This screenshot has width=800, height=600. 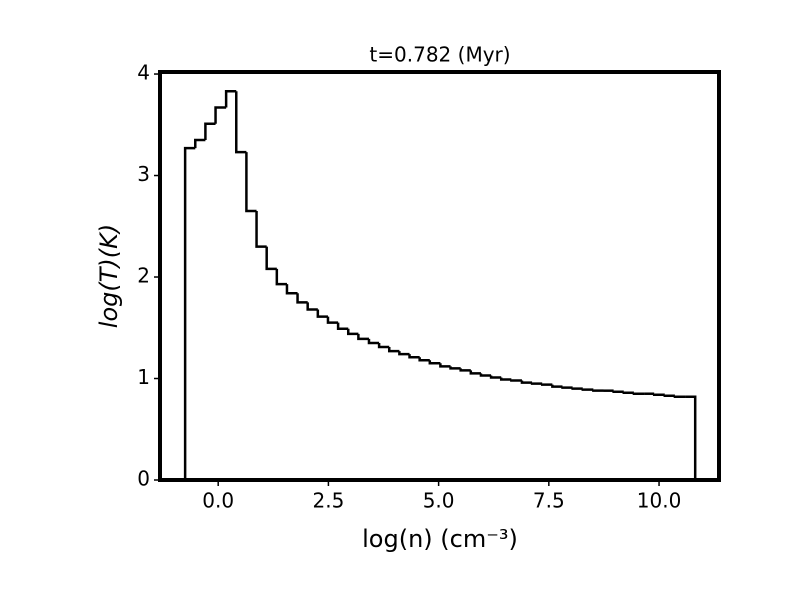 I want to click on y-tick-label: 0, so click(x=143, y=479).